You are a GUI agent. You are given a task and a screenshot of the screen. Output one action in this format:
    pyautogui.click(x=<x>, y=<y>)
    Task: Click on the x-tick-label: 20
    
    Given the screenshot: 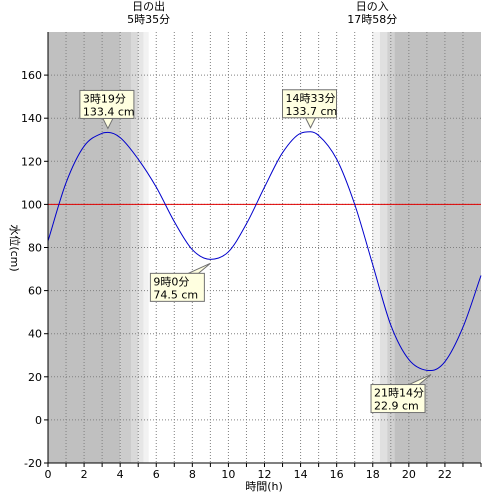 What is the action you would take?
    pyautogui.click(x=409, y=474)
    